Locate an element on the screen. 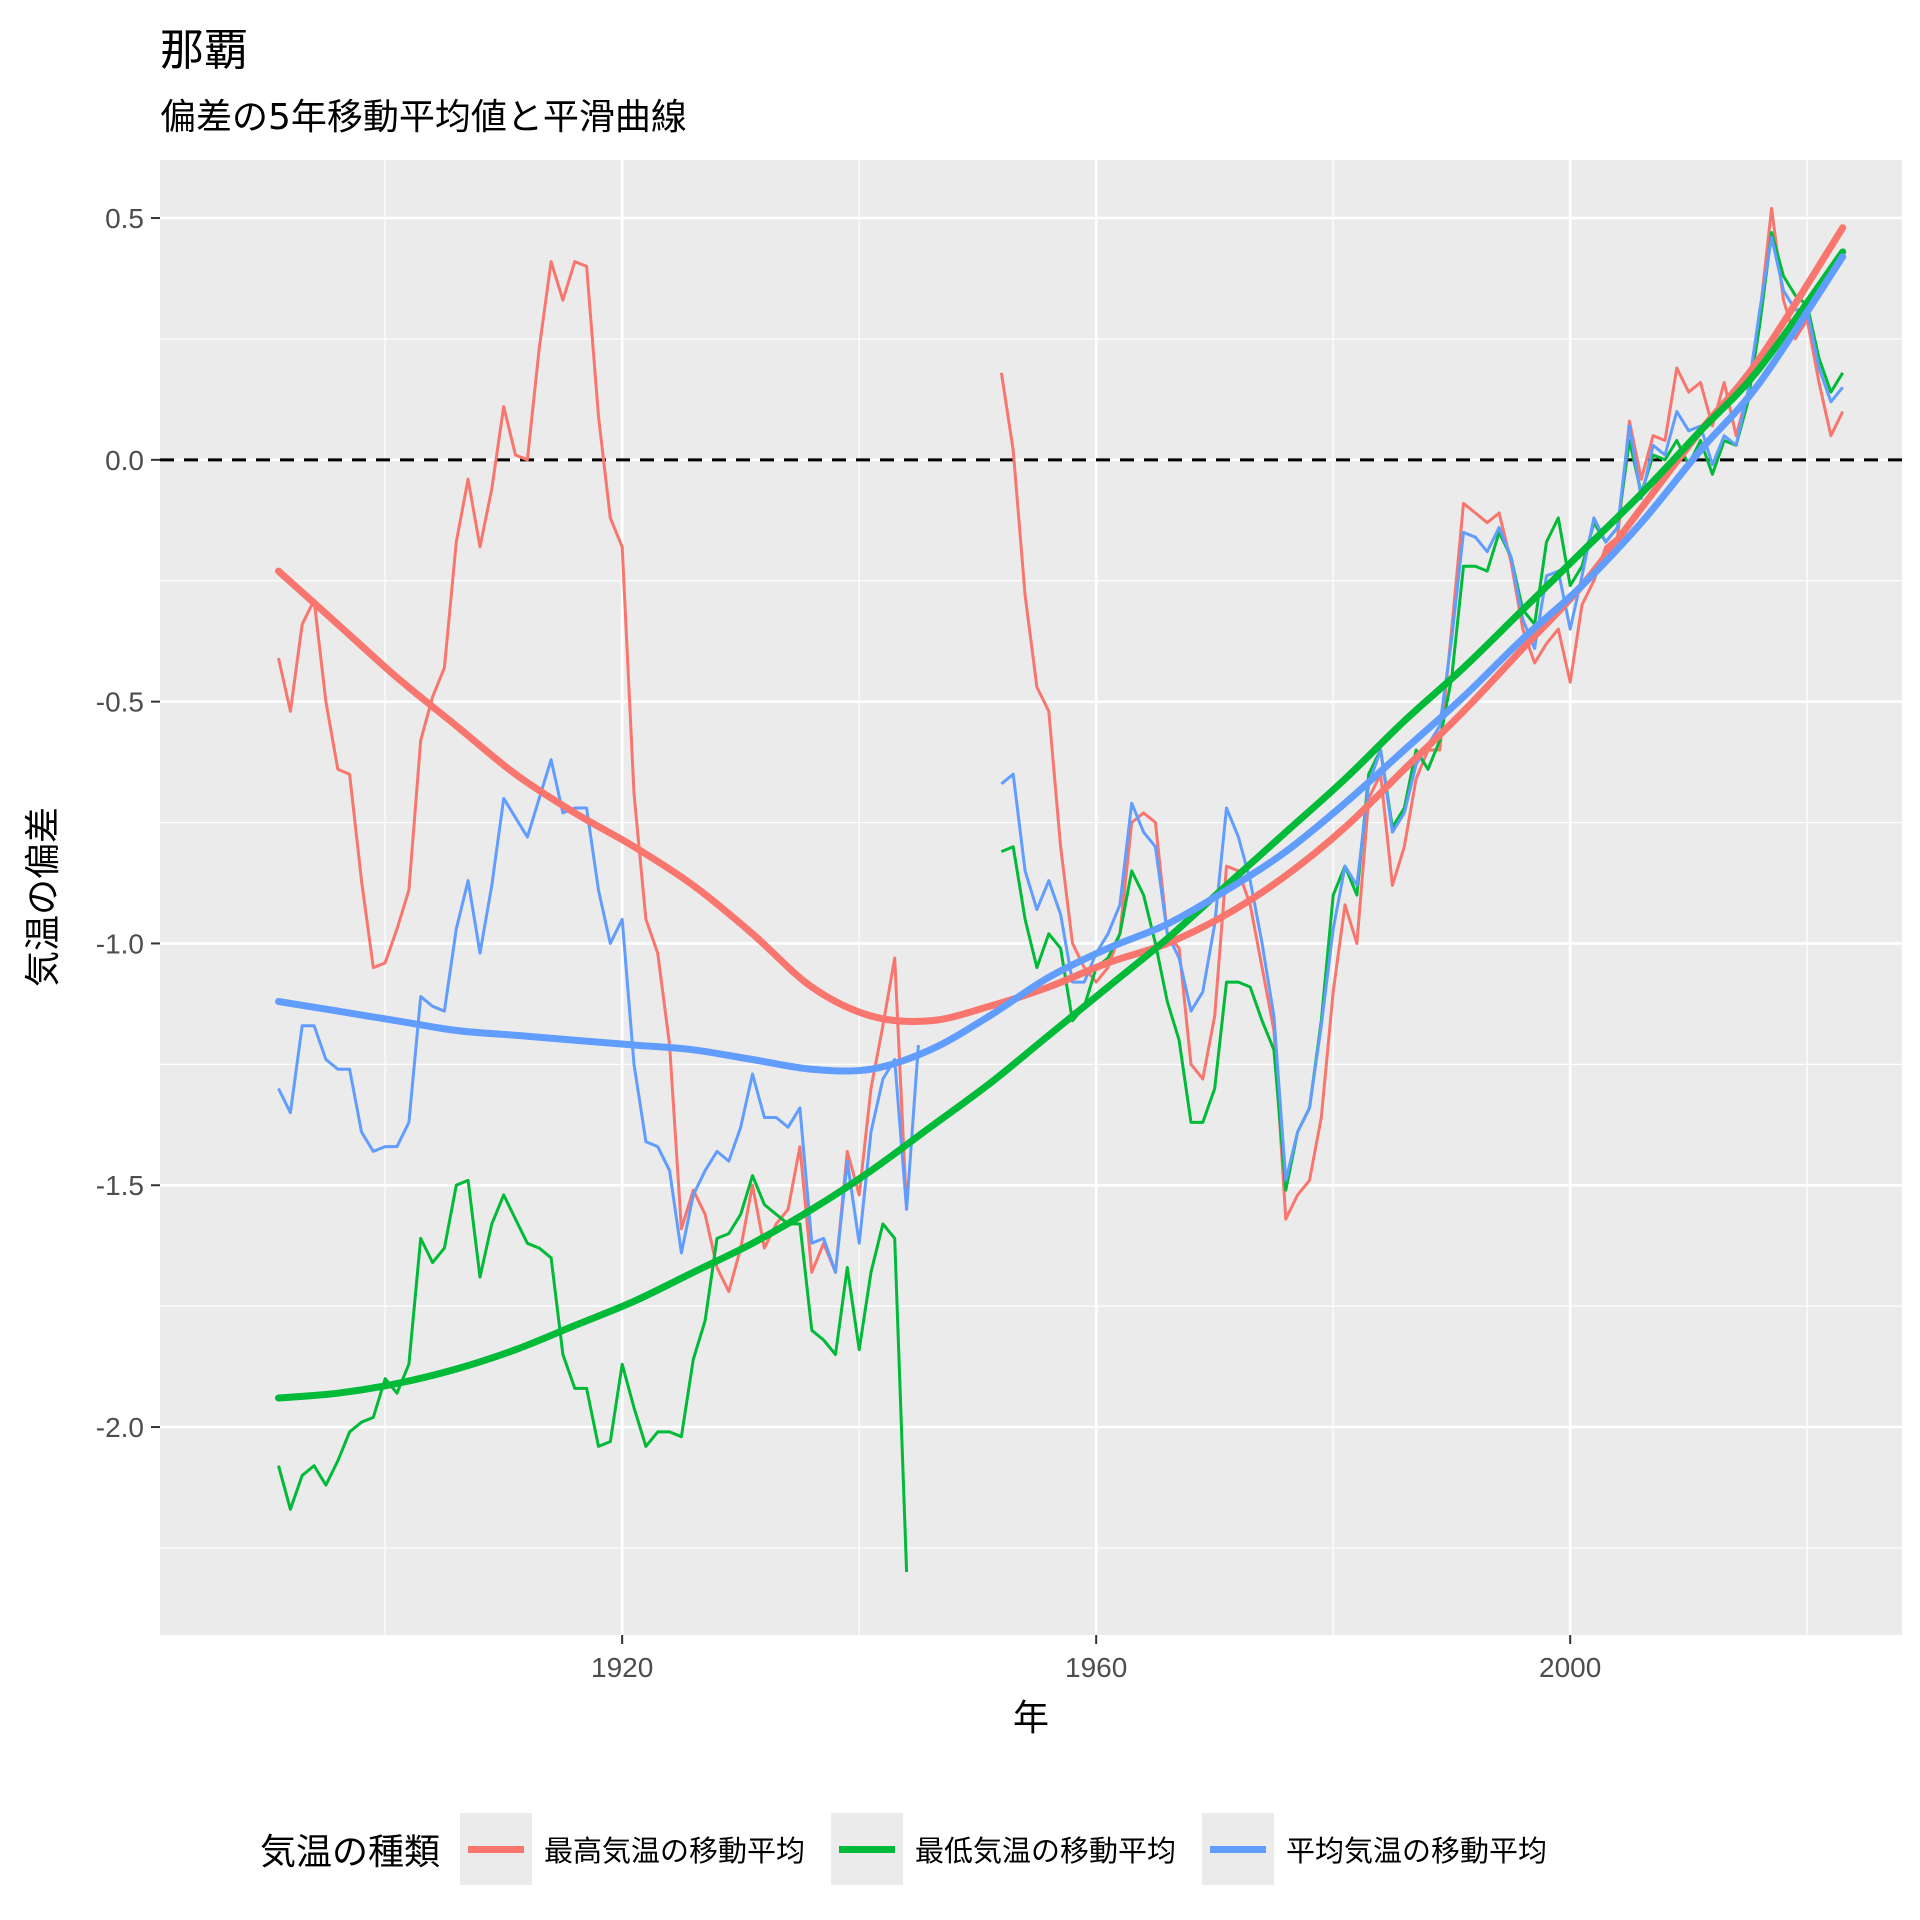 The image size is (1920, 1920). legend-label-min: 最低気温の移動平均 is located at coordinates (1046, 1851).